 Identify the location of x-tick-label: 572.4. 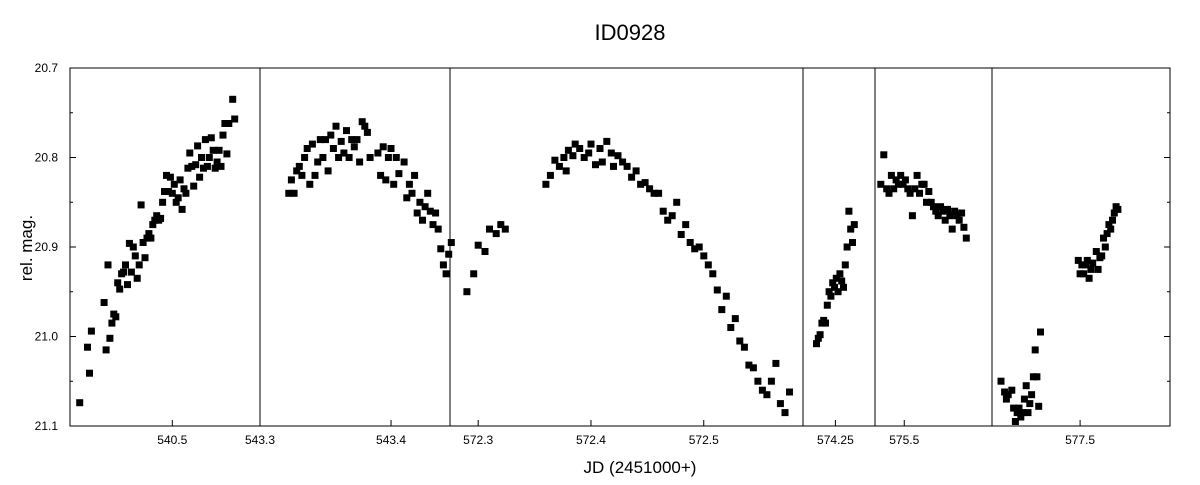
(591, 440).